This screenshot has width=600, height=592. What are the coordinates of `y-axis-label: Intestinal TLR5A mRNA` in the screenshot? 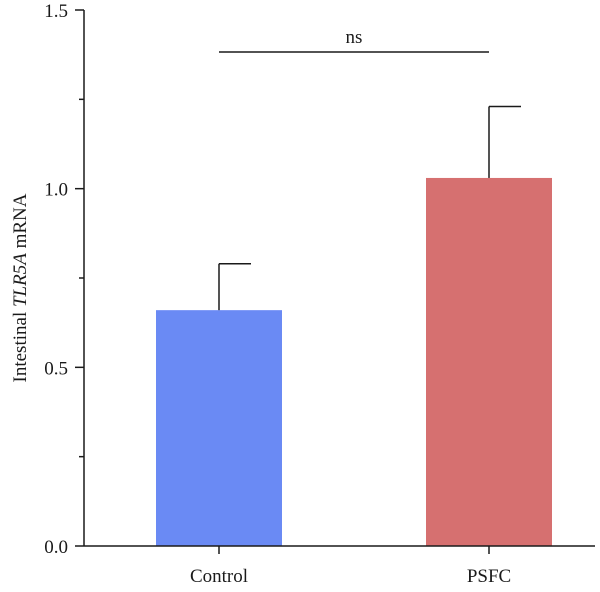 It's located at (20, 287).